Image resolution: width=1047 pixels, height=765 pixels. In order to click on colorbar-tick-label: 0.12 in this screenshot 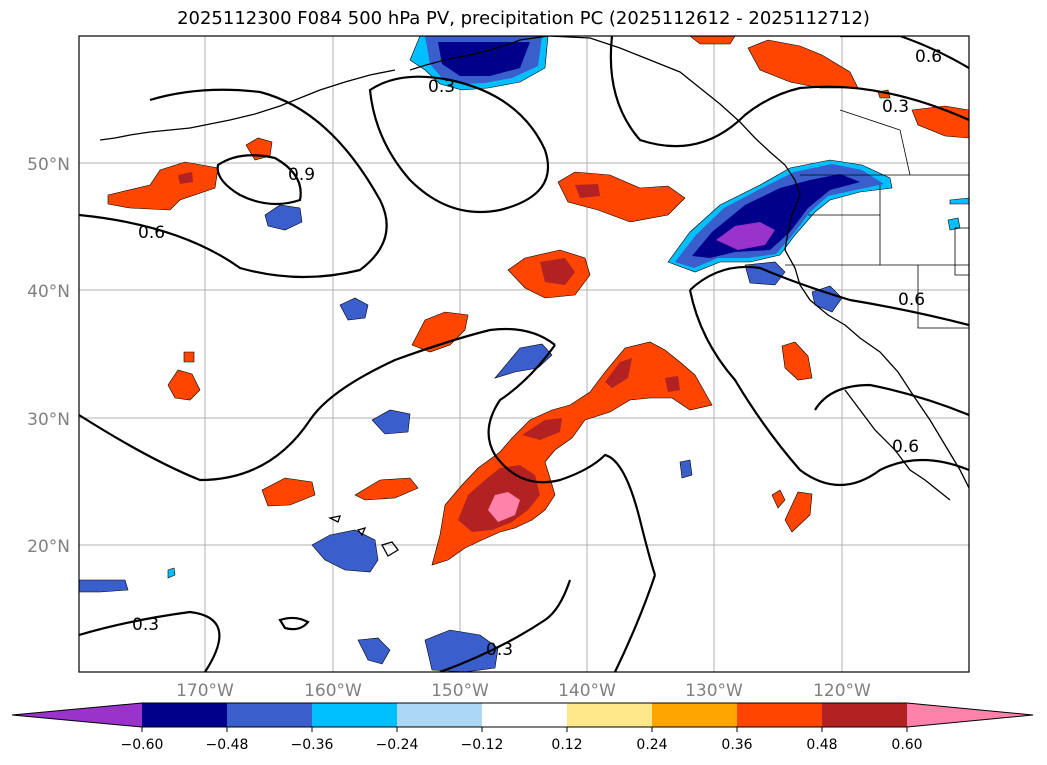, I will do `click(566, 745)`.